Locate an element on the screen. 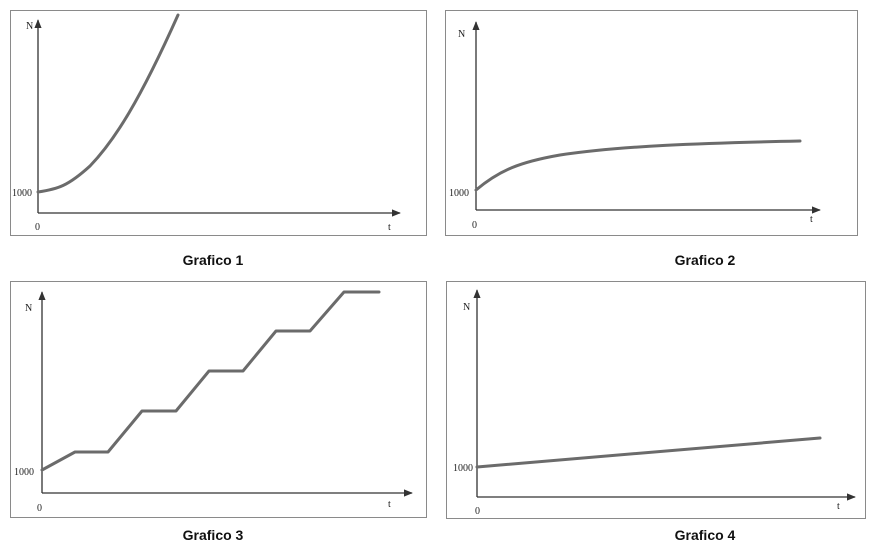 Image resolution: width=875 pixels, height=546 pixels. panel-title: Grafico 3 is located at coordinates (213, 535).